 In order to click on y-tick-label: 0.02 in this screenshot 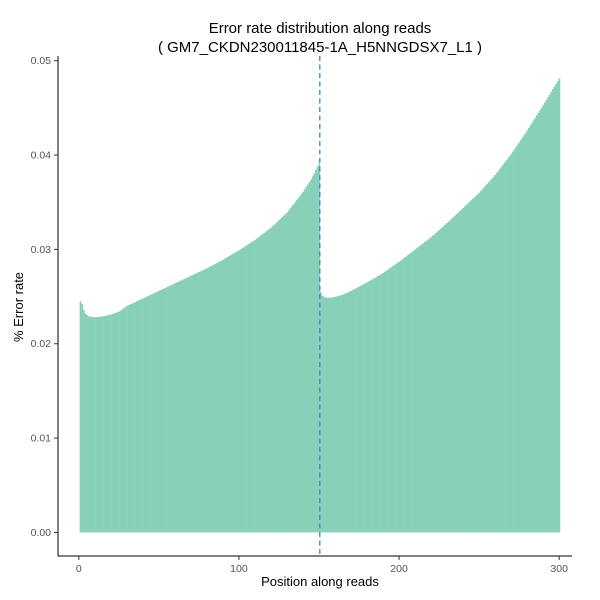, I will do `click(41, 344)`.